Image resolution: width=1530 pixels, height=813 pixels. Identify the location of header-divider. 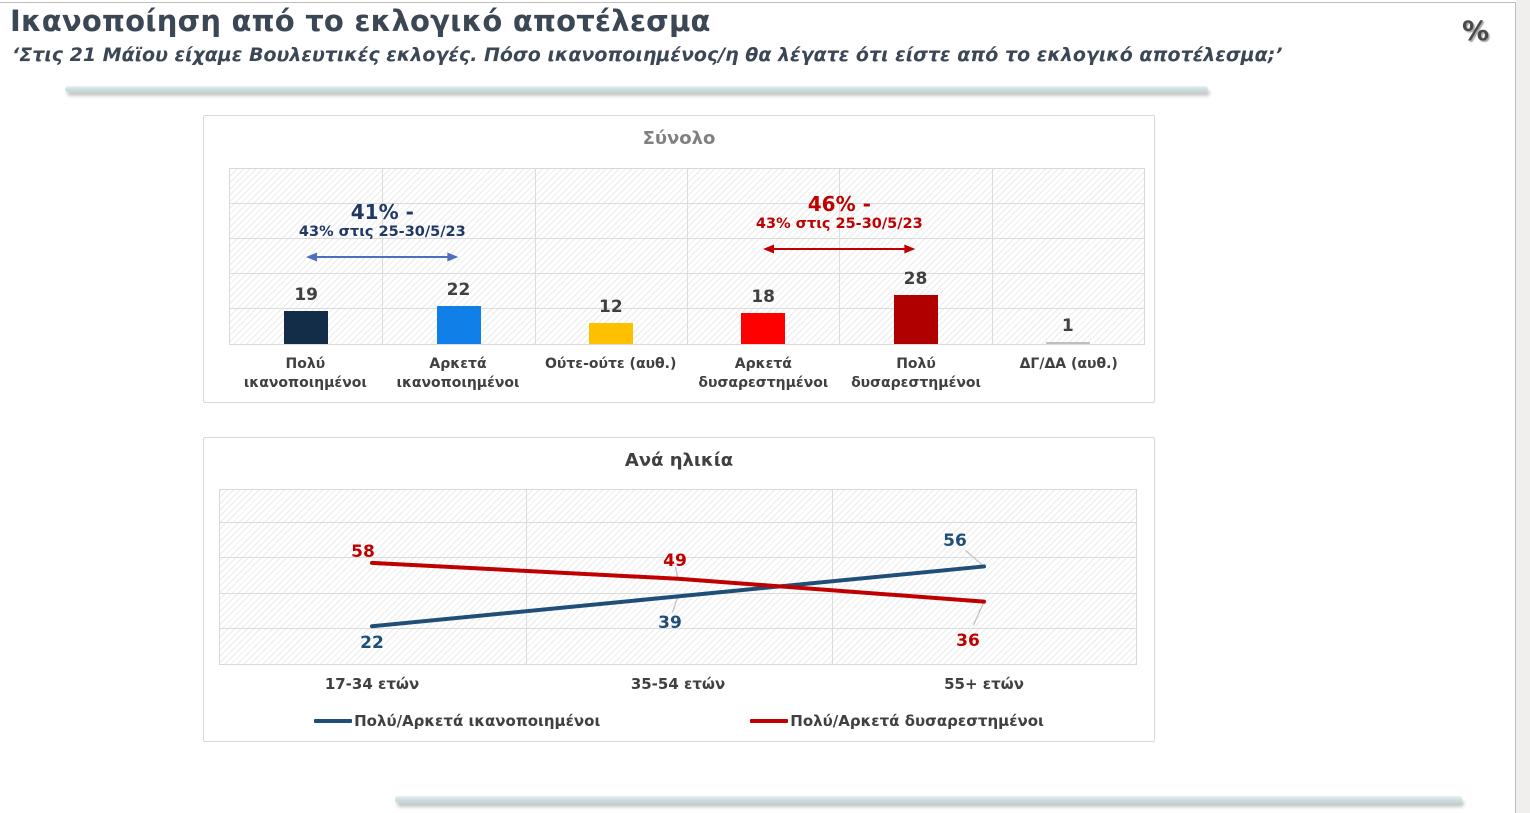
(636, 89).